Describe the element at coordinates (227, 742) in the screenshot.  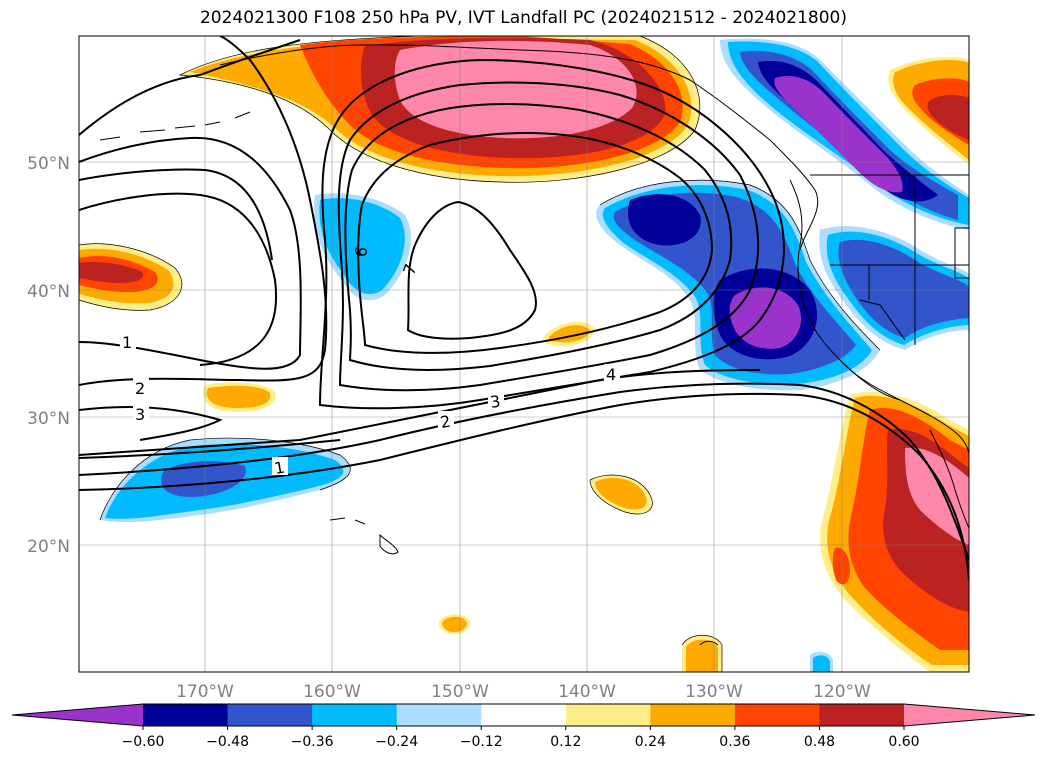
I see `colorbar-tick-label: −0.48` at that location.